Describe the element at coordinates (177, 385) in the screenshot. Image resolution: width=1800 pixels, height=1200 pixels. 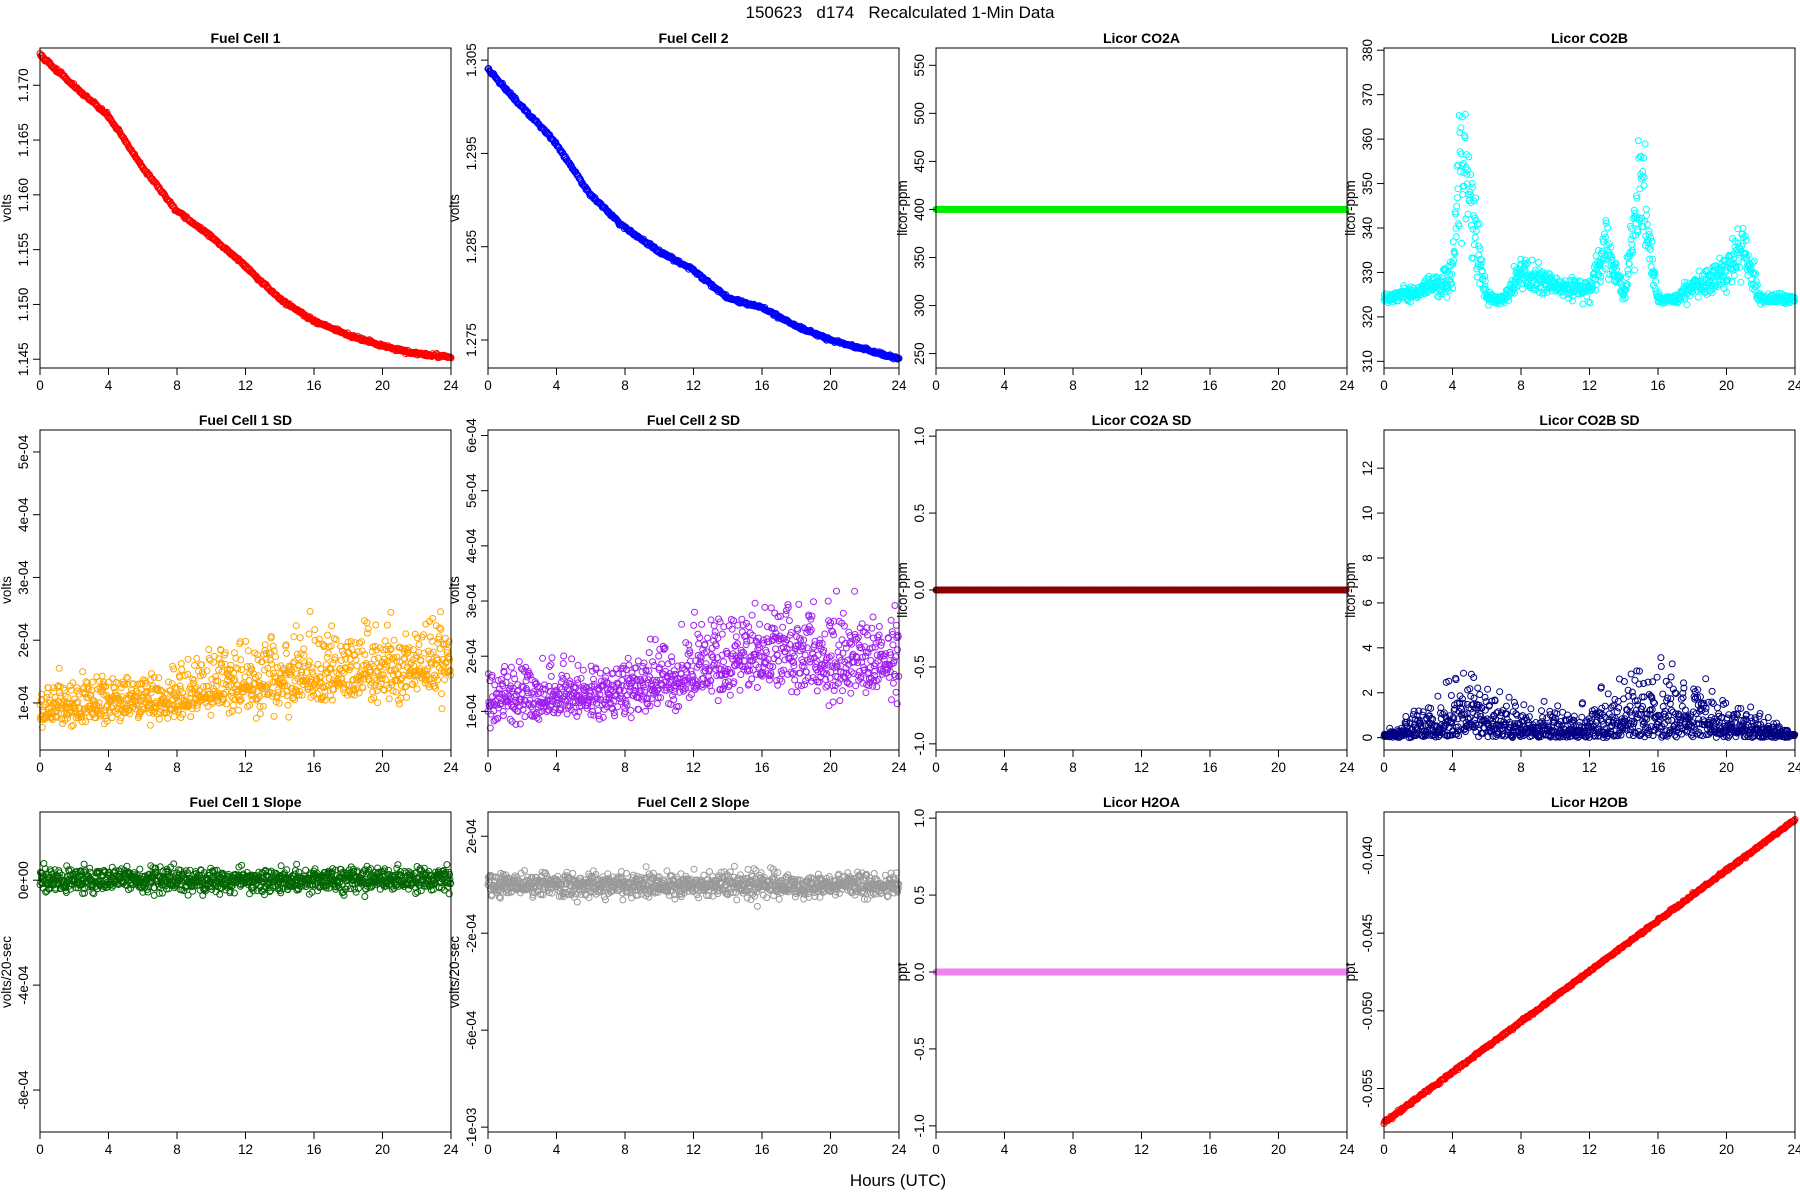
I see `panel-fc1-xtick-label: 8` at that location.